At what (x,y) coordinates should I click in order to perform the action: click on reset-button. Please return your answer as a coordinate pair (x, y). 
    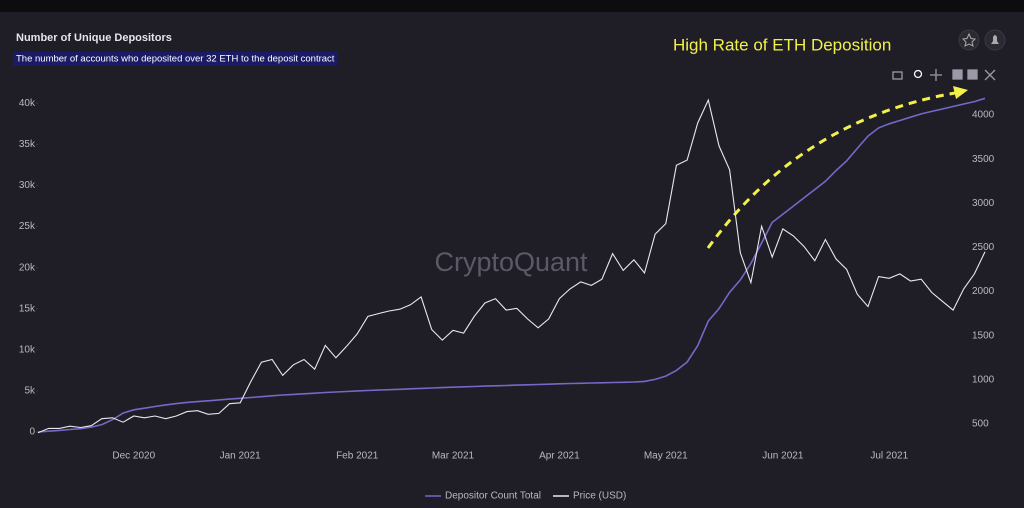
    Looking at the image, I should click on (990, 75).